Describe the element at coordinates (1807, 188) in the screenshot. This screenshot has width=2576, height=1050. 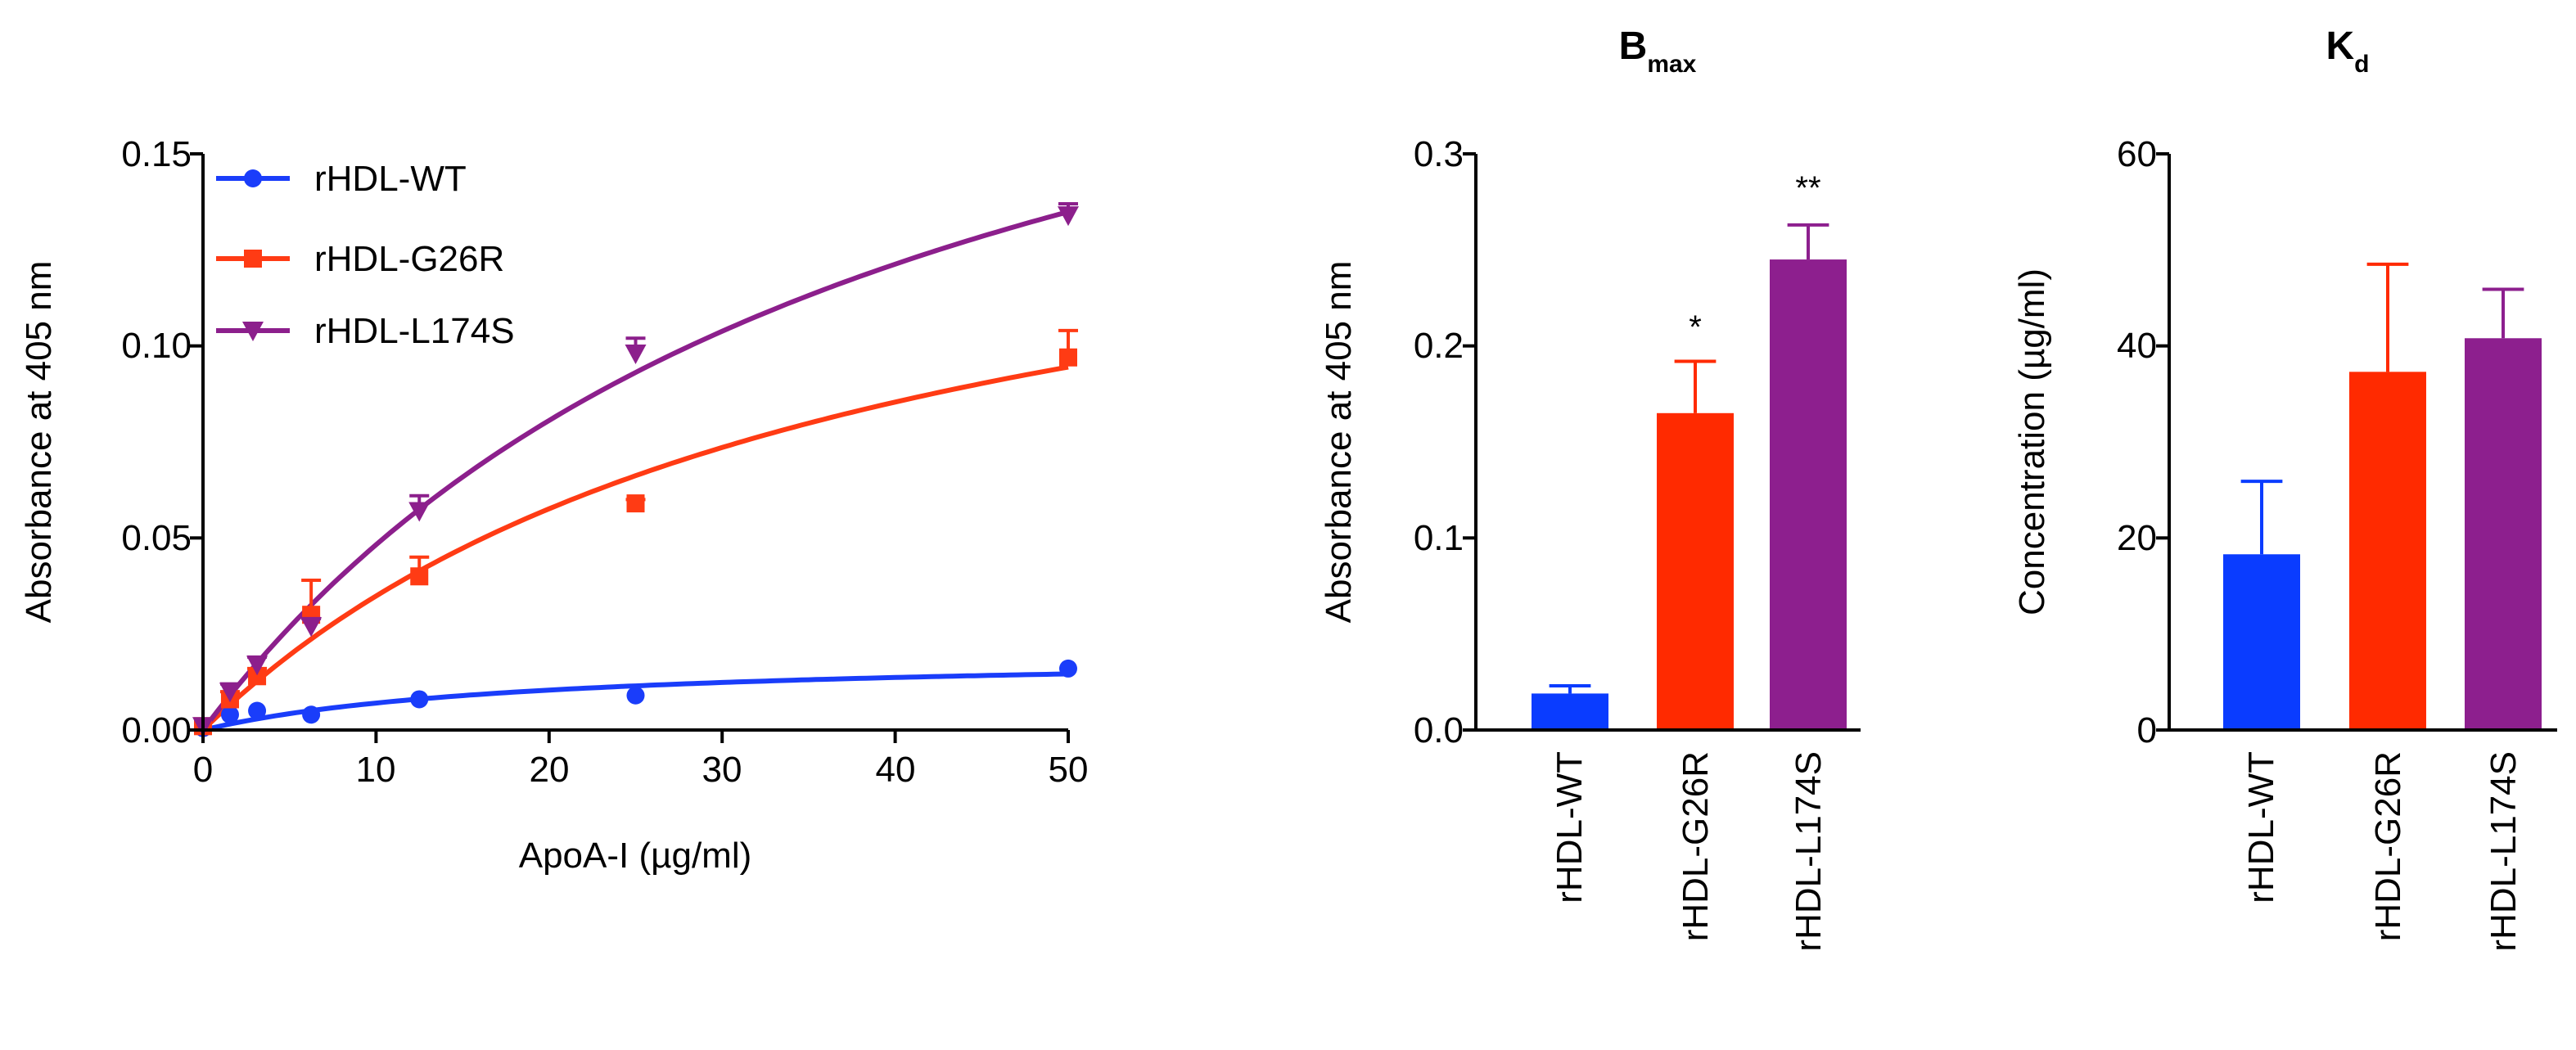
I see `significance-label: **` at that location.